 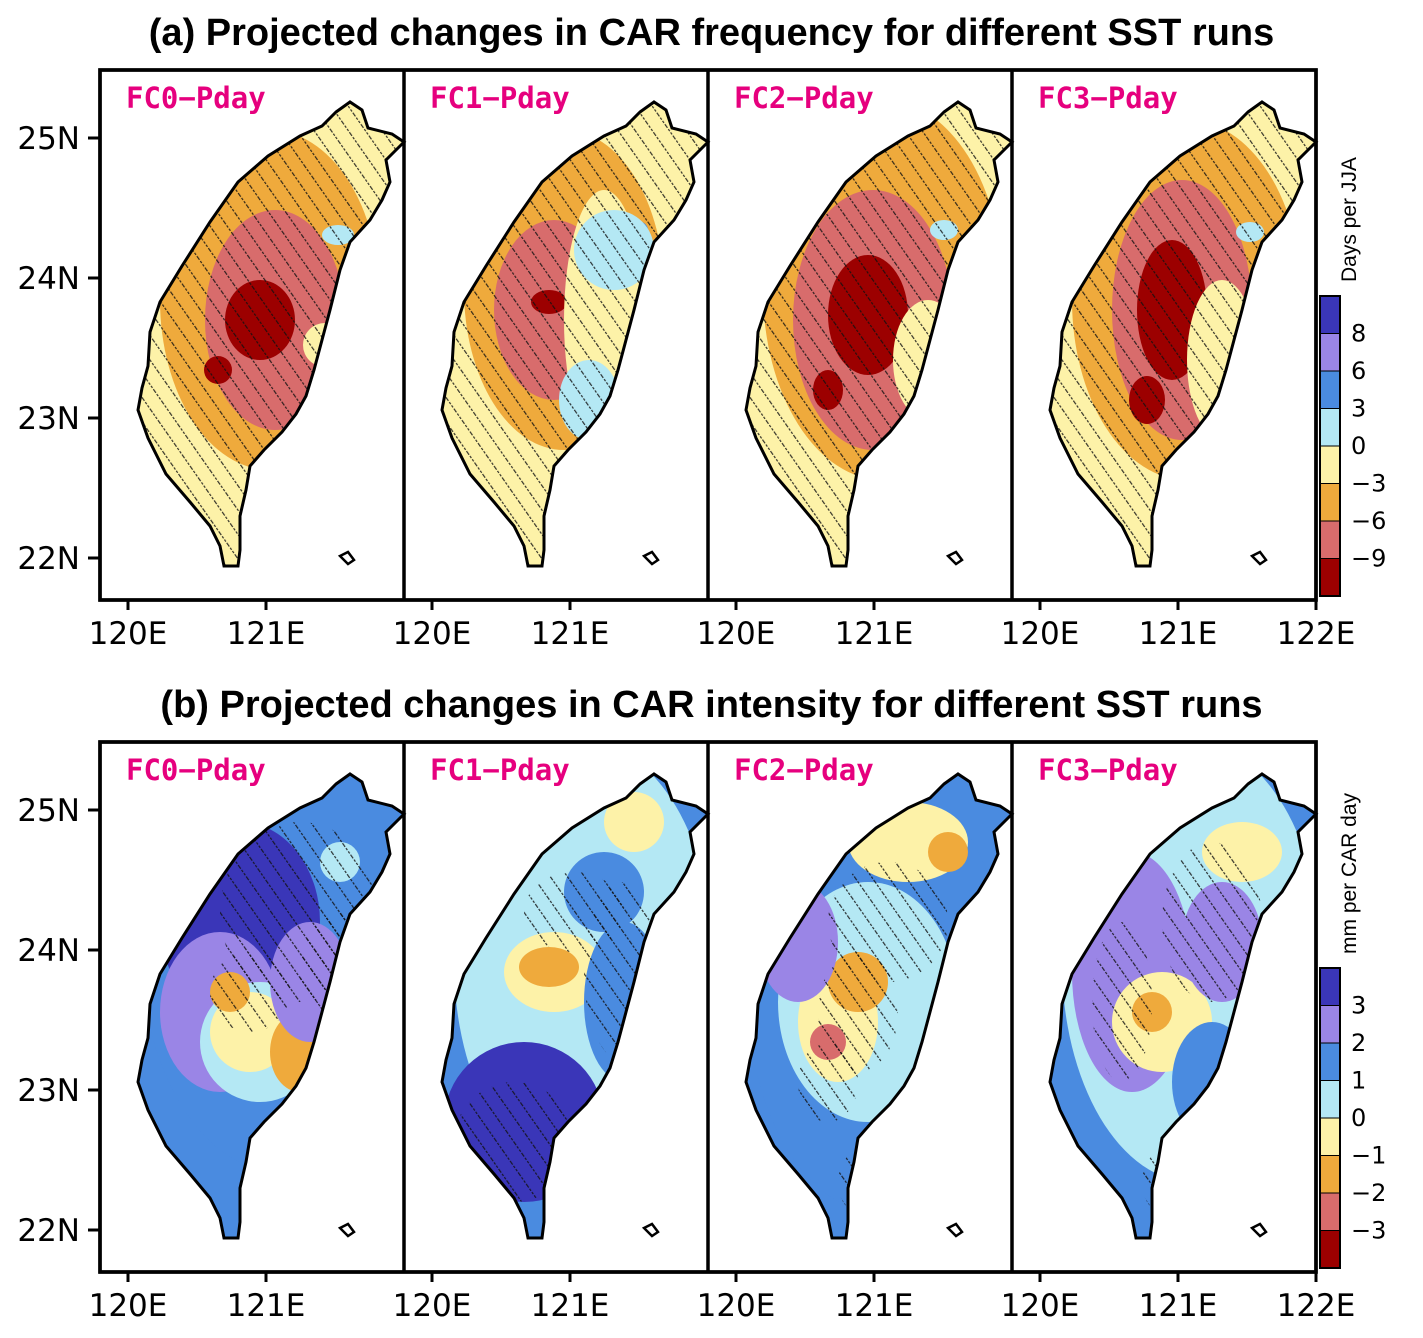 What do you see at coordinates (432, 634) in the screenshot?
I see `lon-label-a-2: 120E` at bounding box center [432, 634].